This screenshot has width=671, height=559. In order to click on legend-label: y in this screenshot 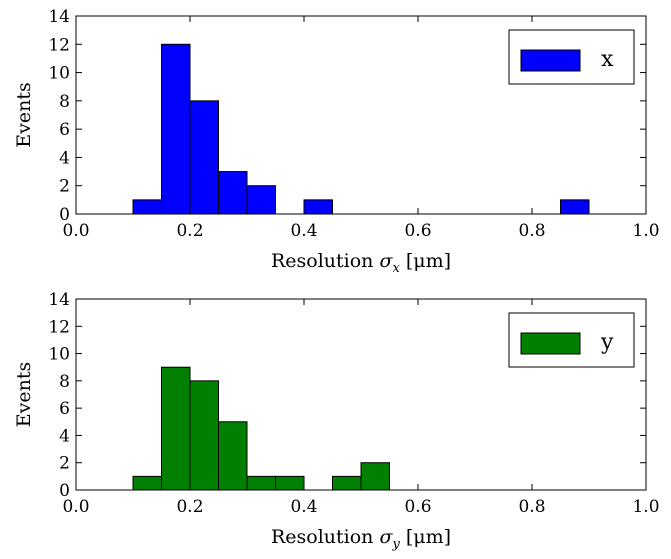, I will do `click(607, 342)`.